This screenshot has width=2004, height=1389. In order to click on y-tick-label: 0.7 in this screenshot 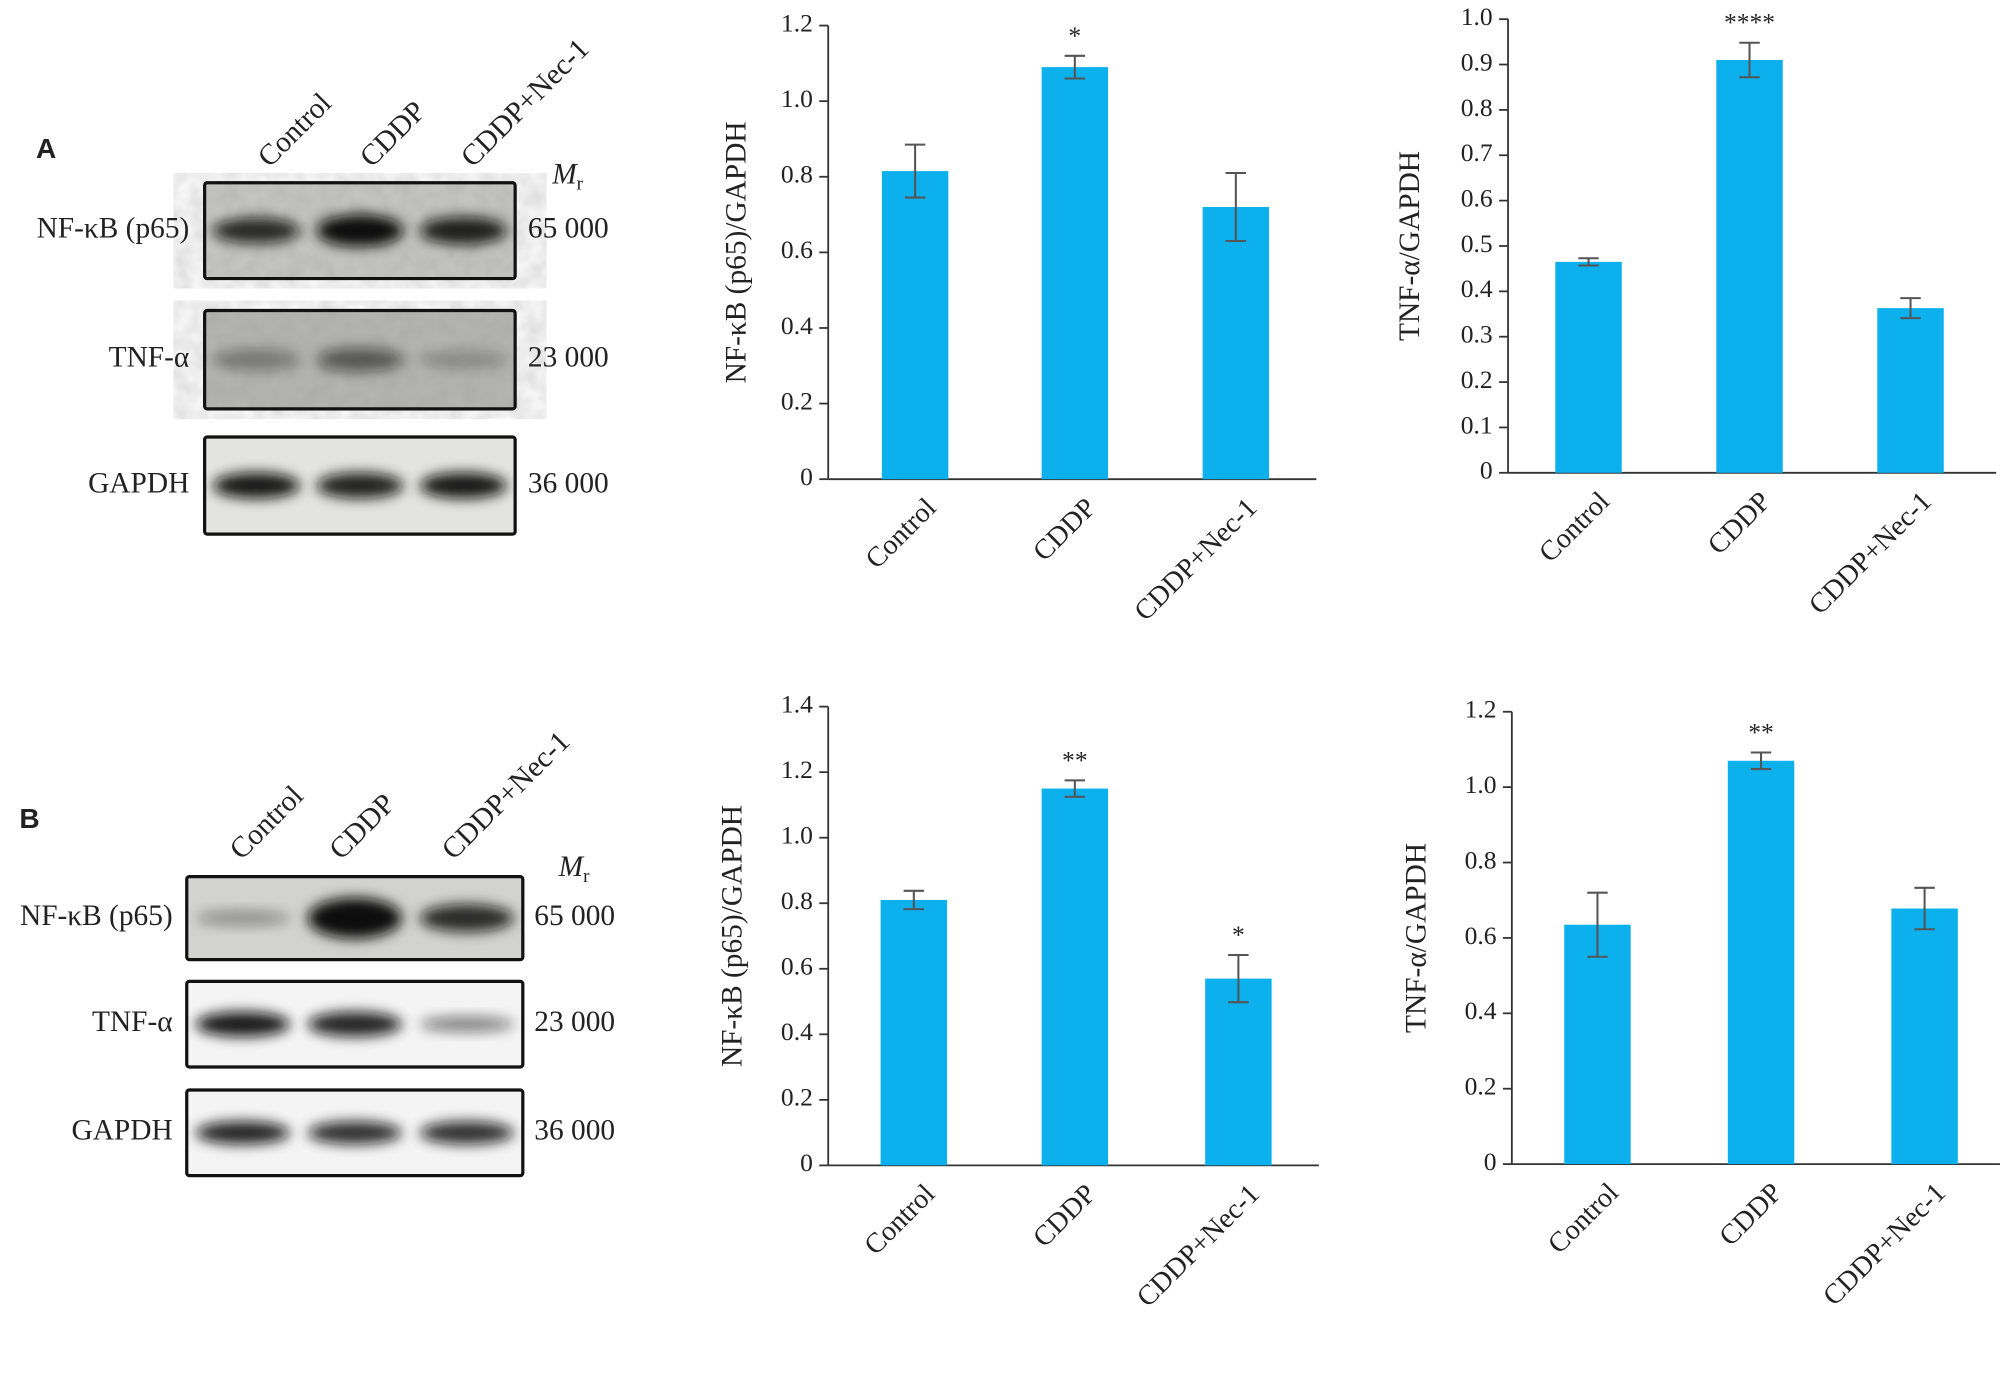, I will do `click(1477, 152)`.